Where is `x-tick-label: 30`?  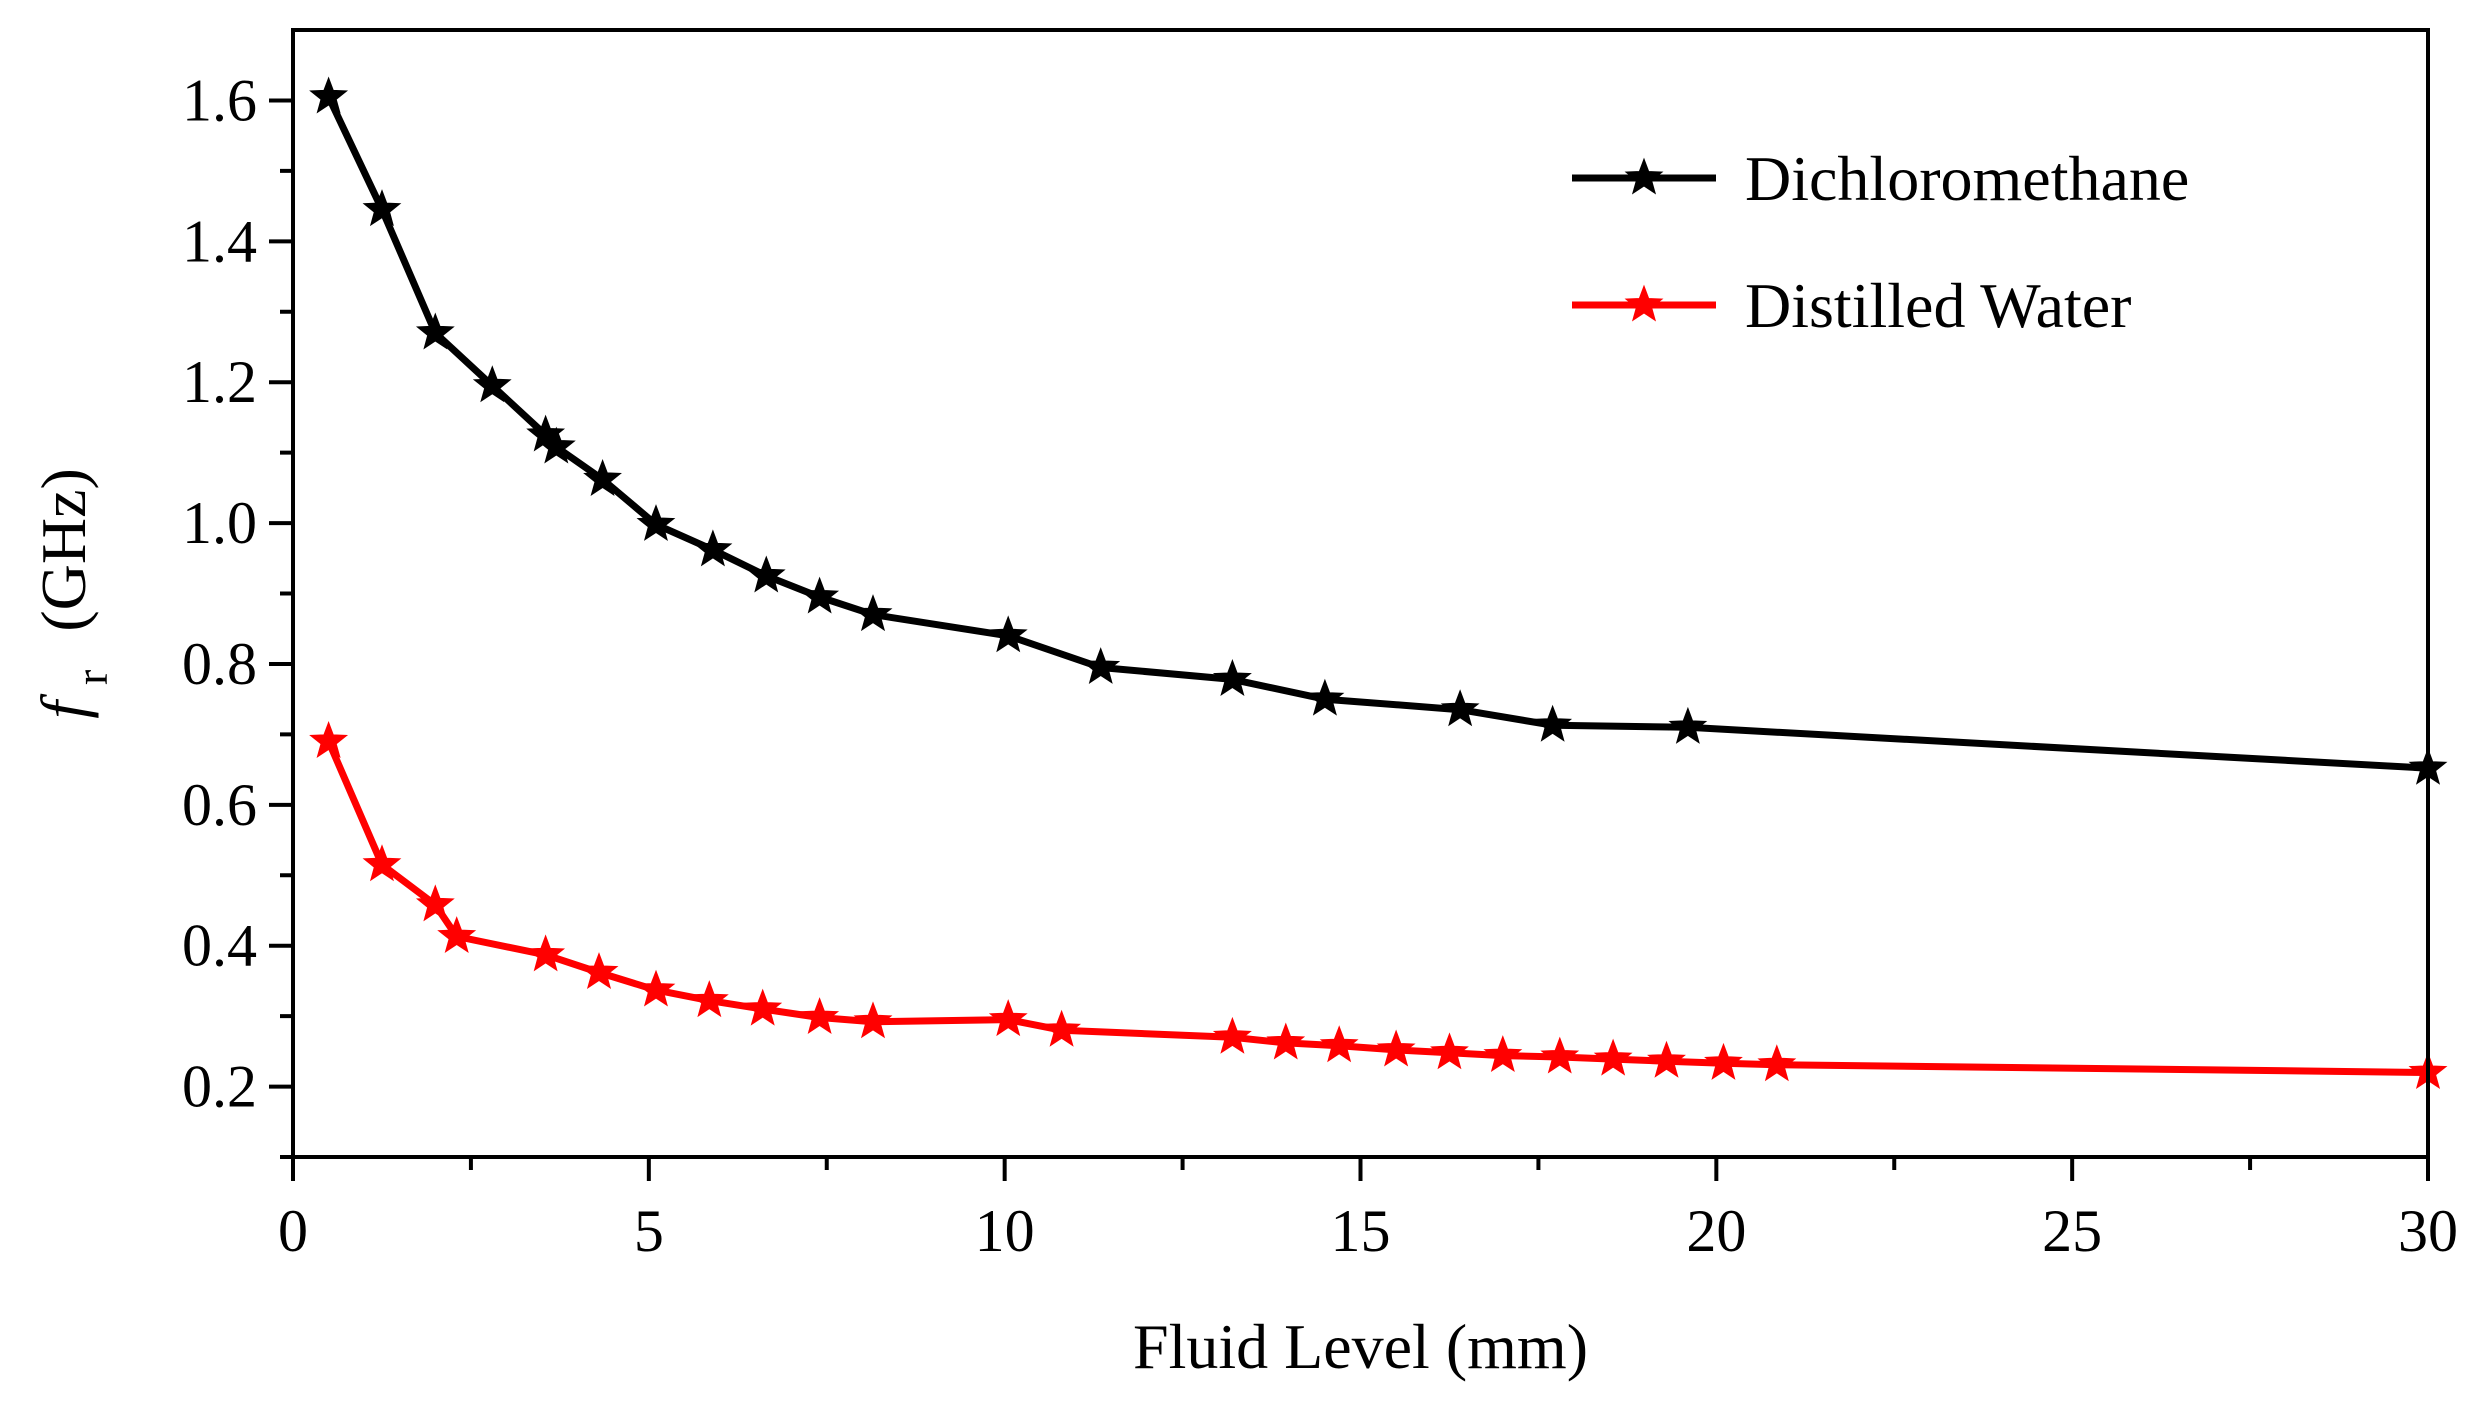
x-tick-label: 30 is located at coordinates (2428, 1231).